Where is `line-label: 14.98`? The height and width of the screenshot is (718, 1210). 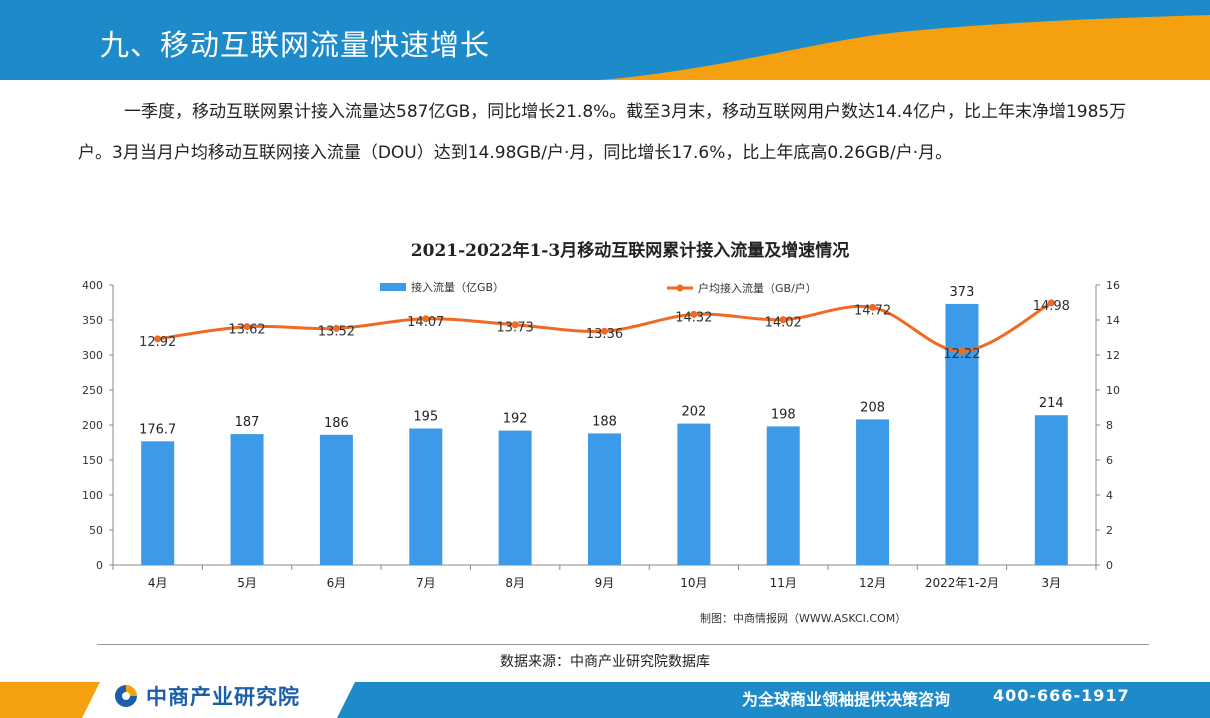
line-label: 14.98 is located at coordinates (1051, 306).